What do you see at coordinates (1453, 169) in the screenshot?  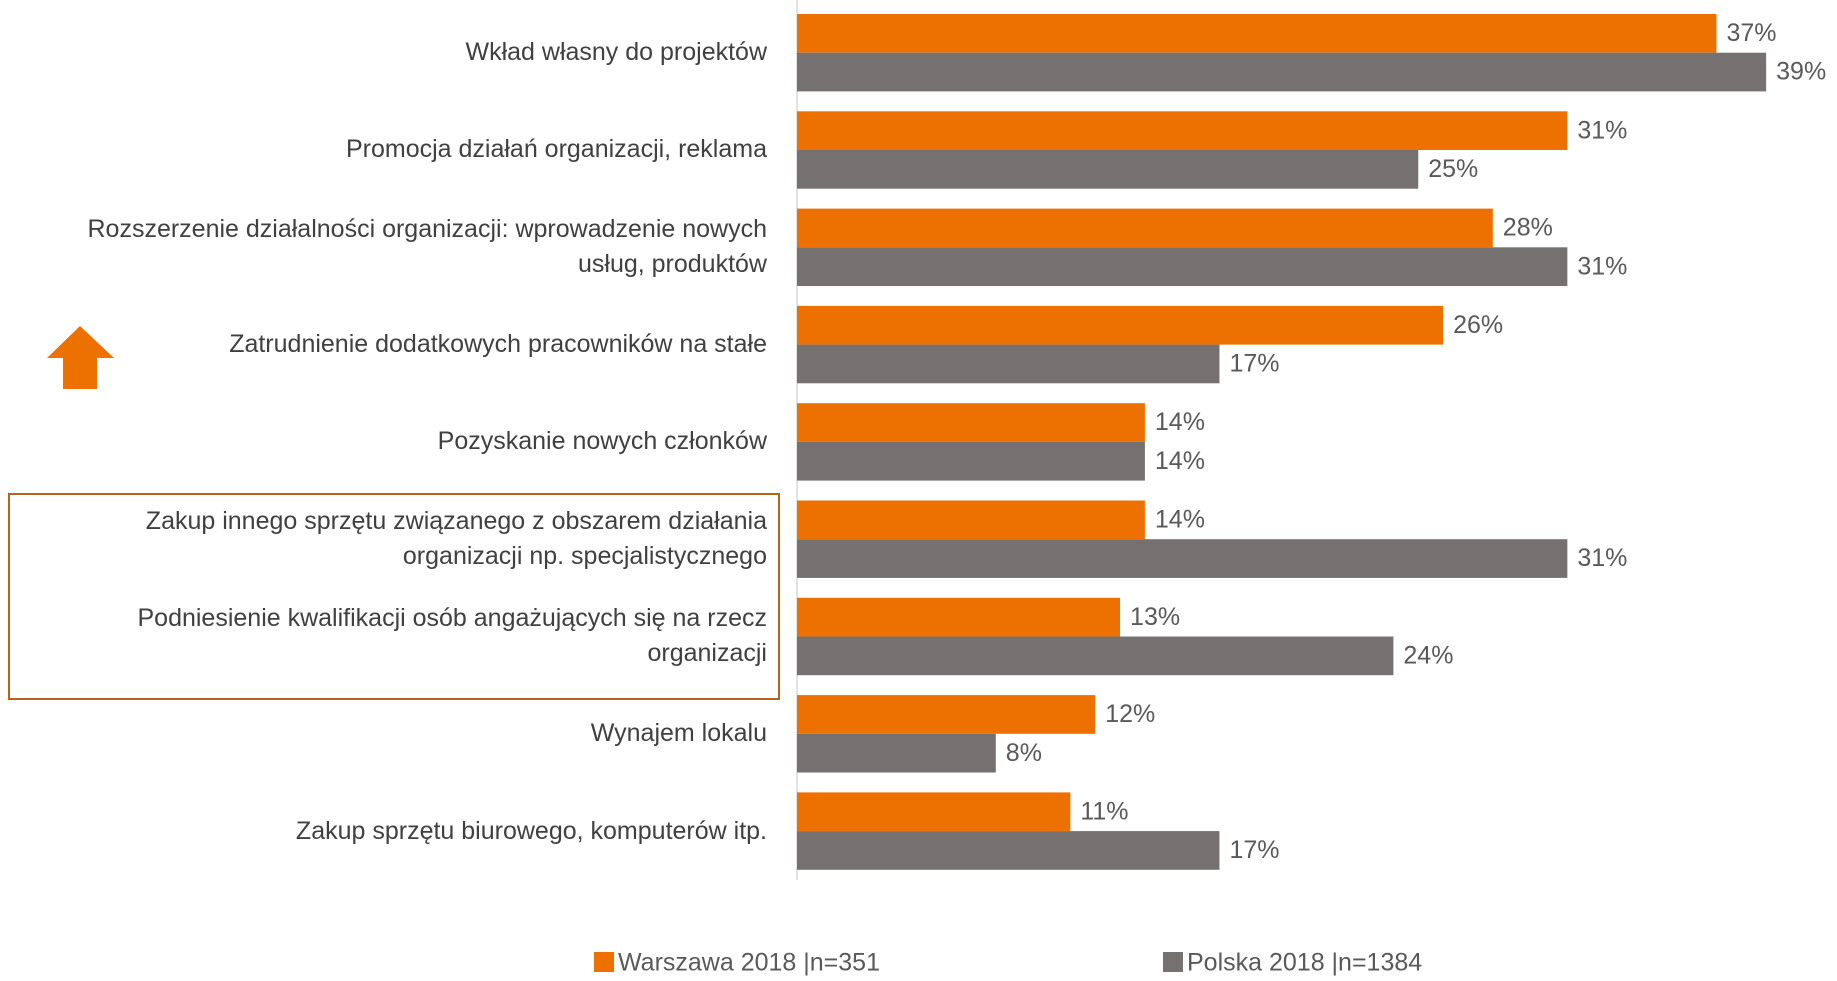 I see `value-label: 25%` at bounding box center [1453, 169].